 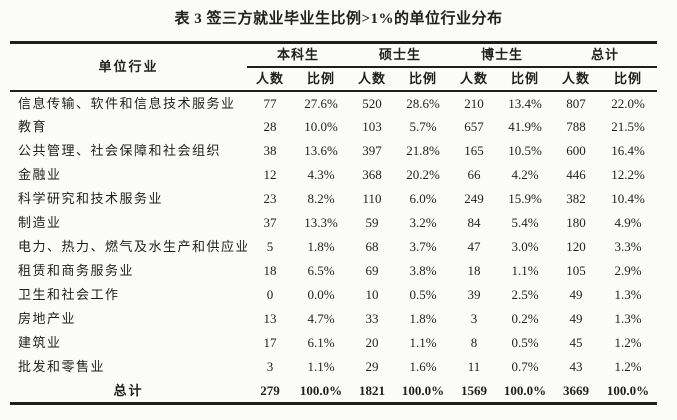 What do you see at coordinates (127, 103) in the screenshot?
I see `industry-label: 信息传输、软件和信息技术服务业` at bounding box center [127, 103].